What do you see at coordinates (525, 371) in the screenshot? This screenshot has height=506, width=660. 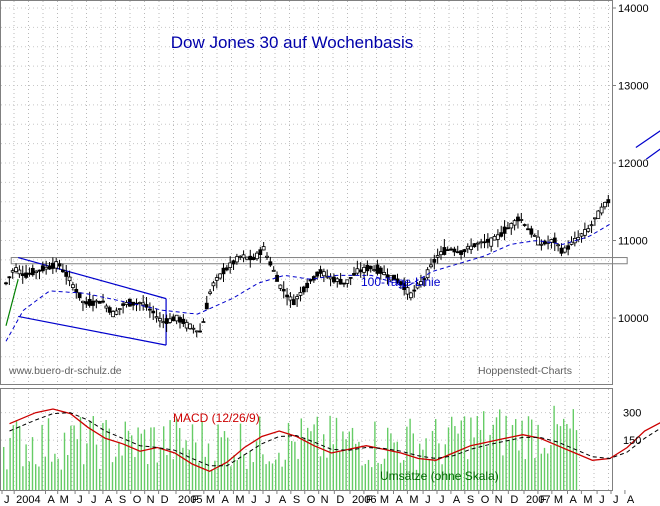 I see `source-label: Hoppenstedt-Charts` at bounding box center [525, 371].